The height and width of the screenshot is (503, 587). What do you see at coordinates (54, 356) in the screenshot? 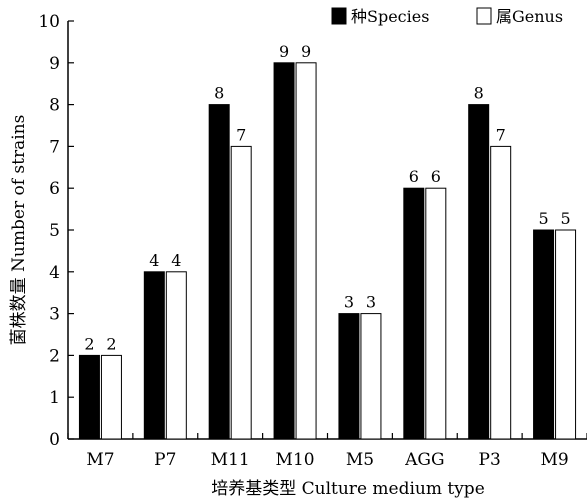
I see `y-tick-label: 2` at bounding box center [54, 356].